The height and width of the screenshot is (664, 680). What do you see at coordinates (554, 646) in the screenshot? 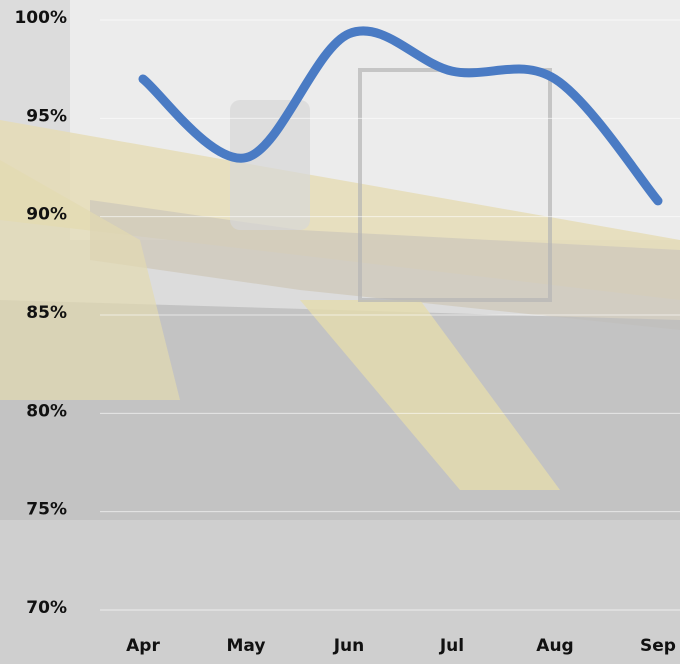
I see `x-tick-label: Aug` at bounding box center [554, 646].